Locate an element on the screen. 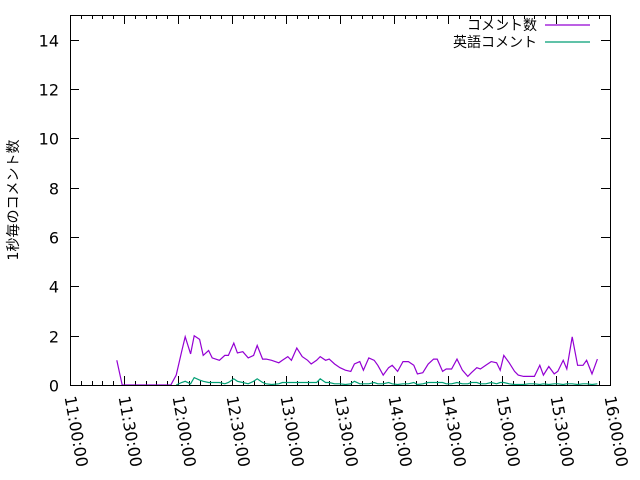 The height and width of the screenshot is (480, 640). y-tick-label: 14 is located at coordinates (49, 41).